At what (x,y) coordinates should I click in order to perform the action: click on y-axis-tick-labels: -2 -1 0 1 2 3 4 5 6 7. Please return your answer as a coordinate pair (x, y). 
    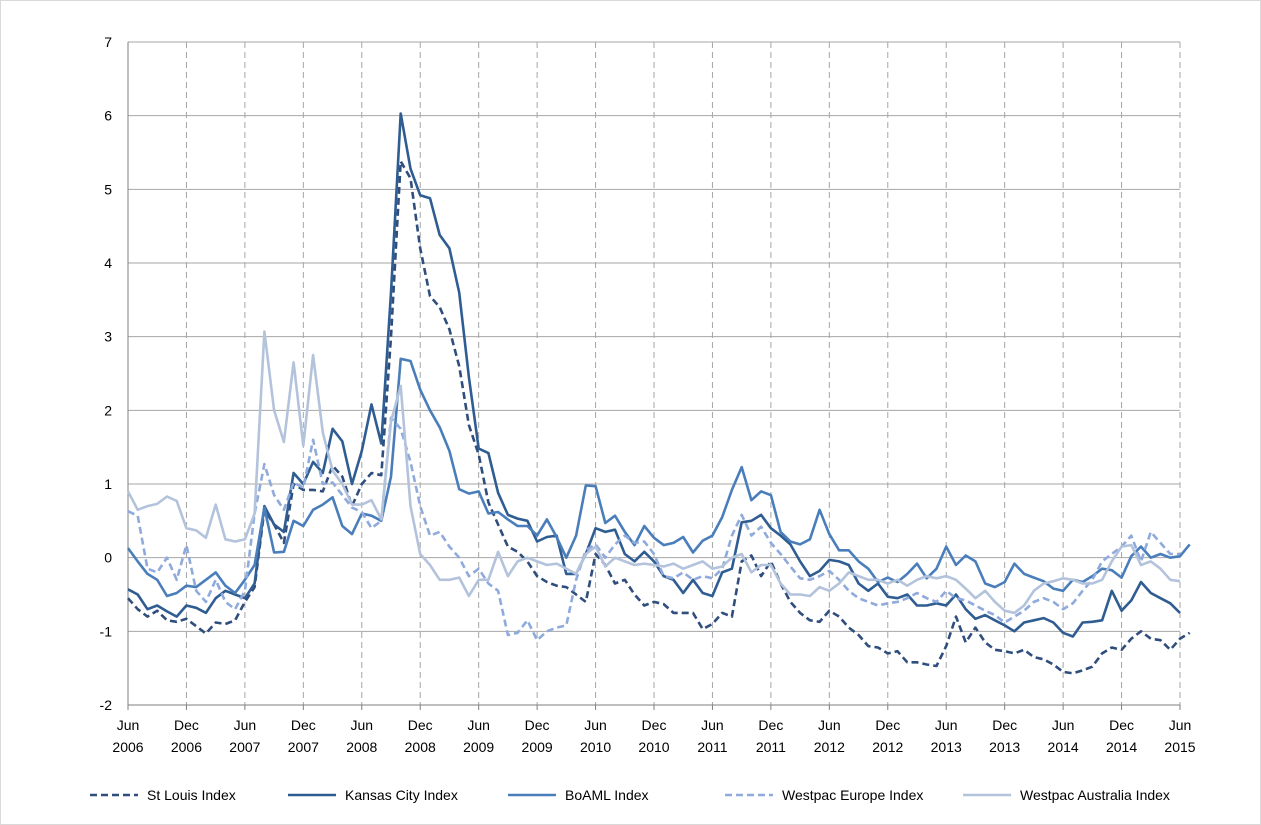
    Looking at the image, I should click on (106, 373).